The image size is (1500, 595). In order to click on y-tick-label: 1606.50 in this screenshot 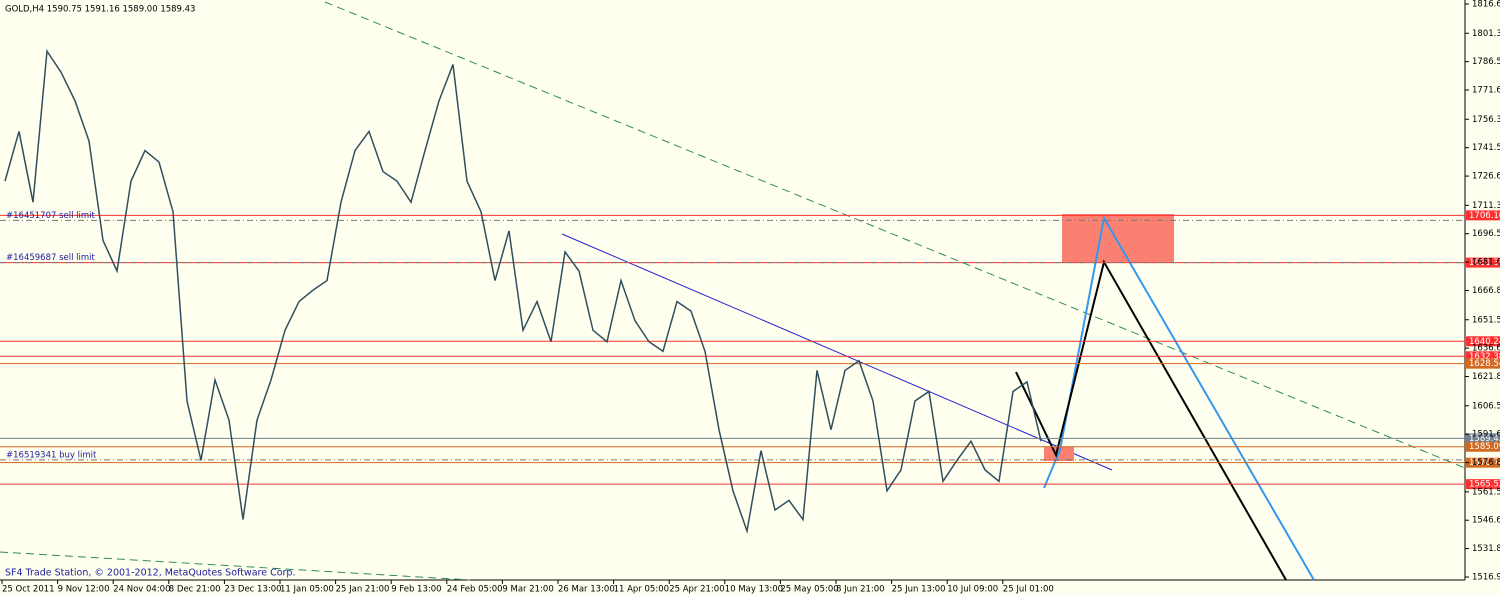, I will do `click(1486, 406)`.